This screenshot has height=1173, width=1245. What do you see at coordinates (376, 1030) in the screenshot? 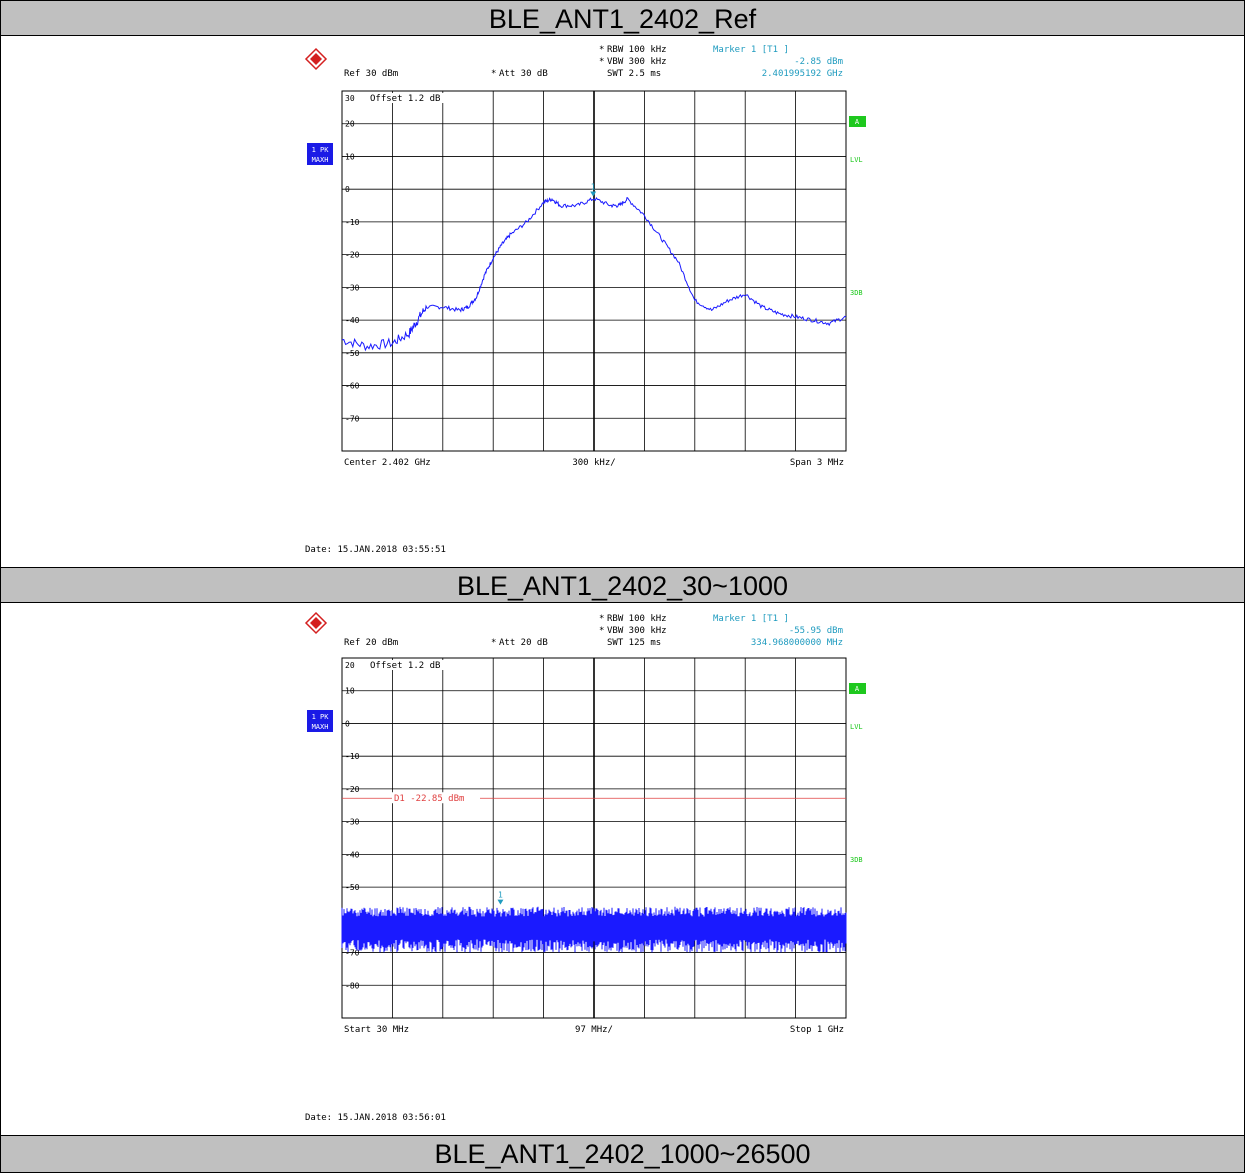
I see `footer-left: Start 30 MHz` at bounding box center [376, 1030].